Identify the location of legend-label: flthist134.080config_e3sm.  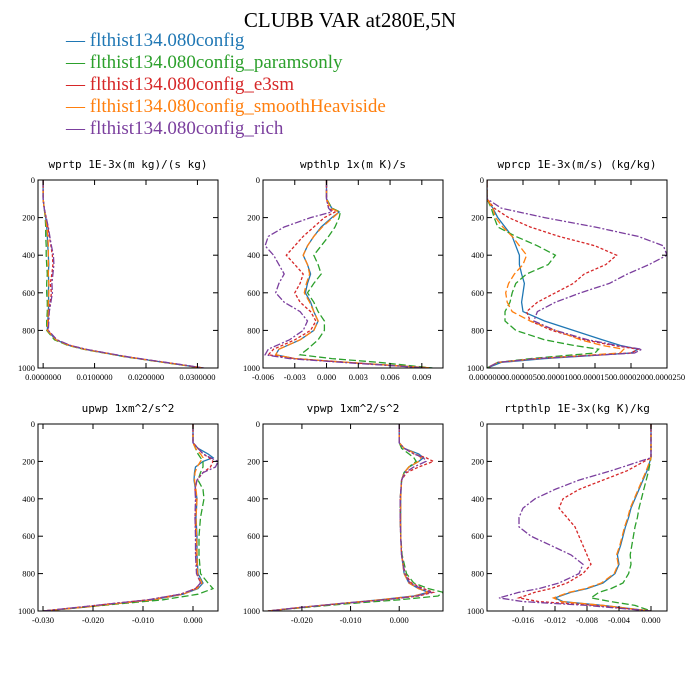
(191, 84).